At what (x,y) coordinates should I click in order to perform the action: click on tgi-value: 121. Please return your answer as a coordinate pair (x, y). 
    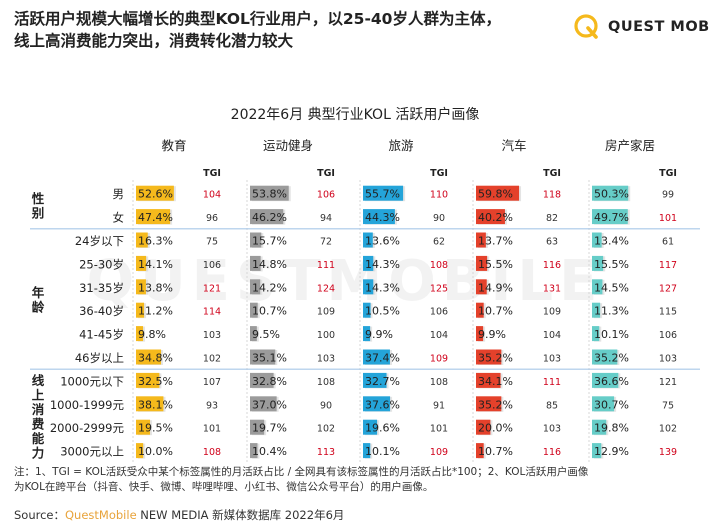
    Looking at the image, I should click on (212, 288).